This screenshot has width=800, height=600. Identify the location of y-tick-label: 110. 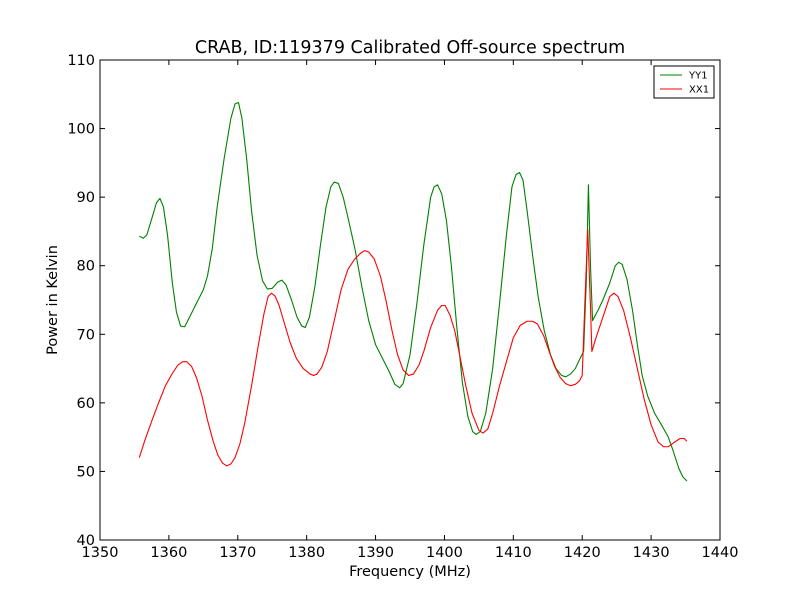
(81, 61).